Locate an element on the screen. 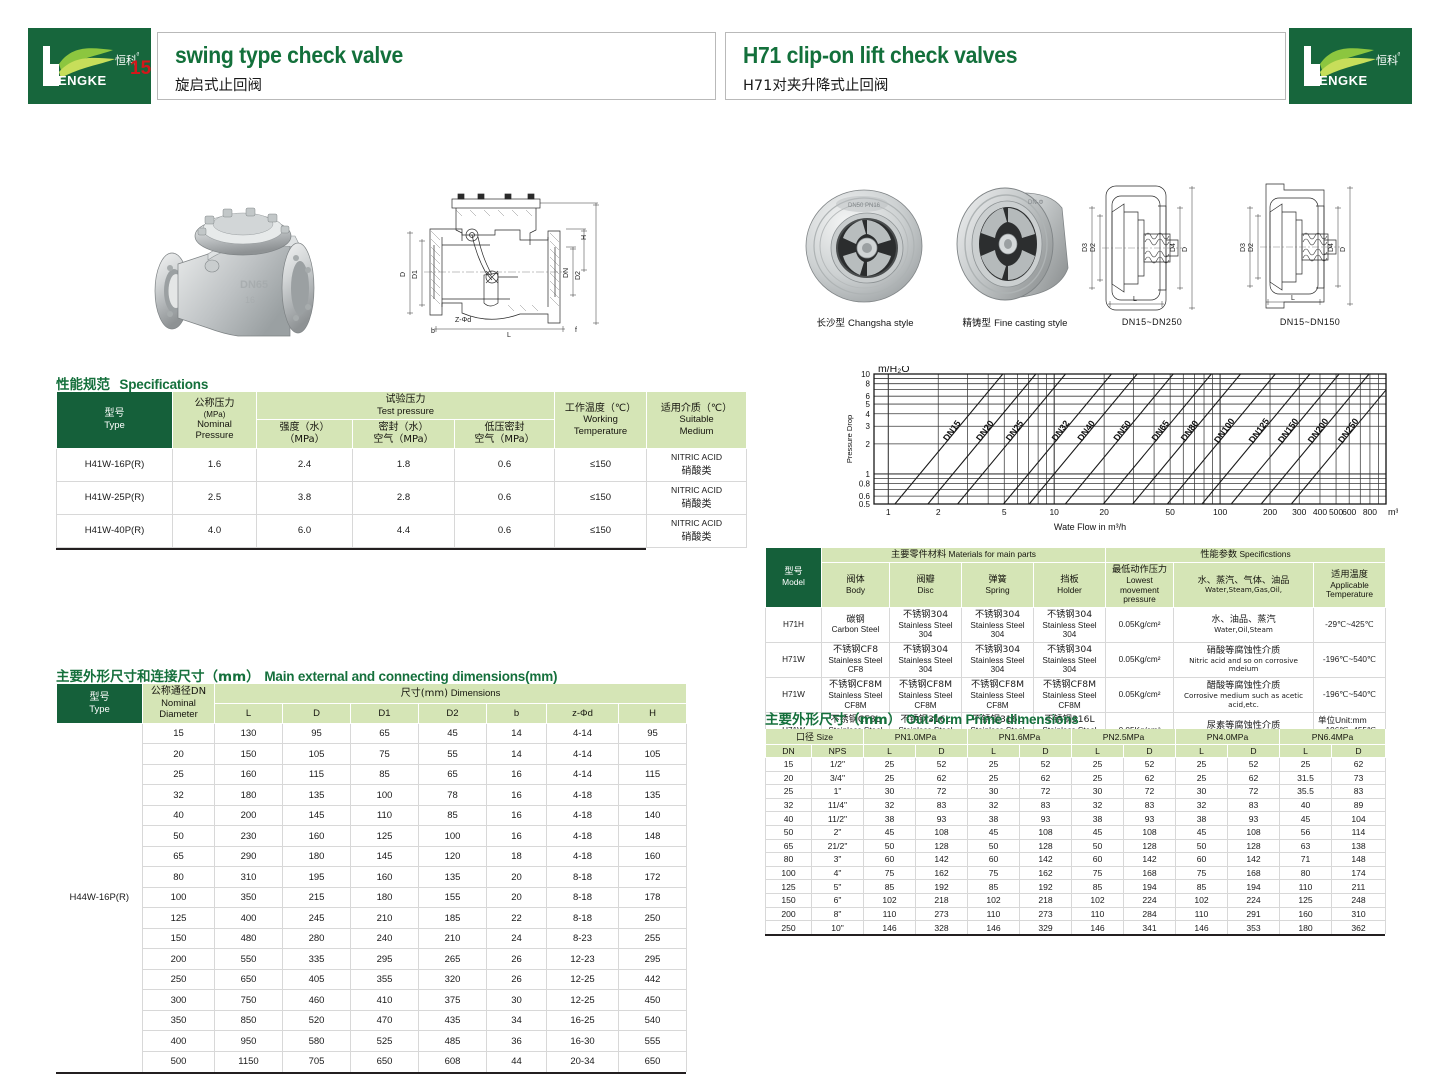  out-cell-10: 45 is located at coordinates (1305, 818).